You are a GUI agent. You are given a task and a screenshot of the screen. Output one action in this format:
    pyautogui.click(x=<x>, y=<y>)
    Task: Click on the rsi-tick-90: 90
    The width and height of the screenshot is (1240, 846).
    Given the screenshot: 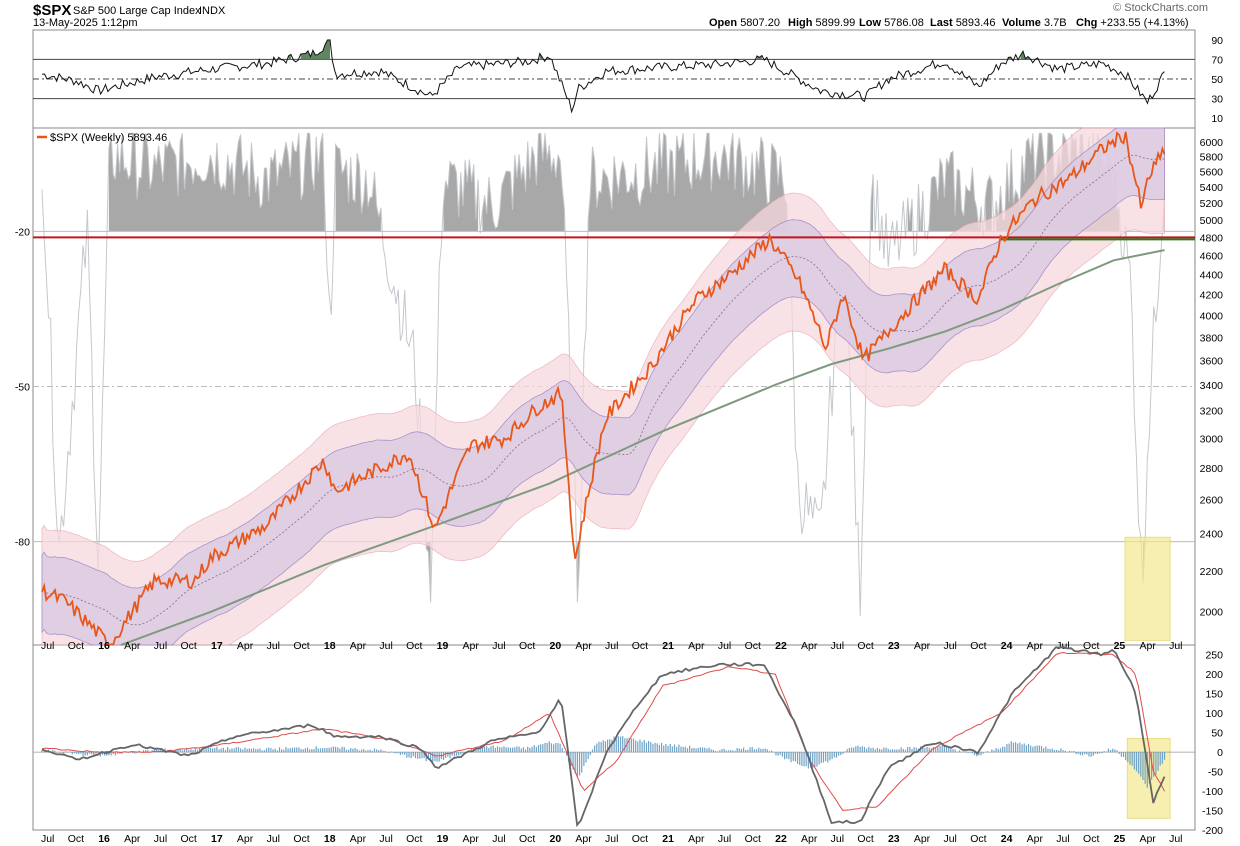 What is the action you would take?
    pyautogui.click(x=1217, y=41)
    